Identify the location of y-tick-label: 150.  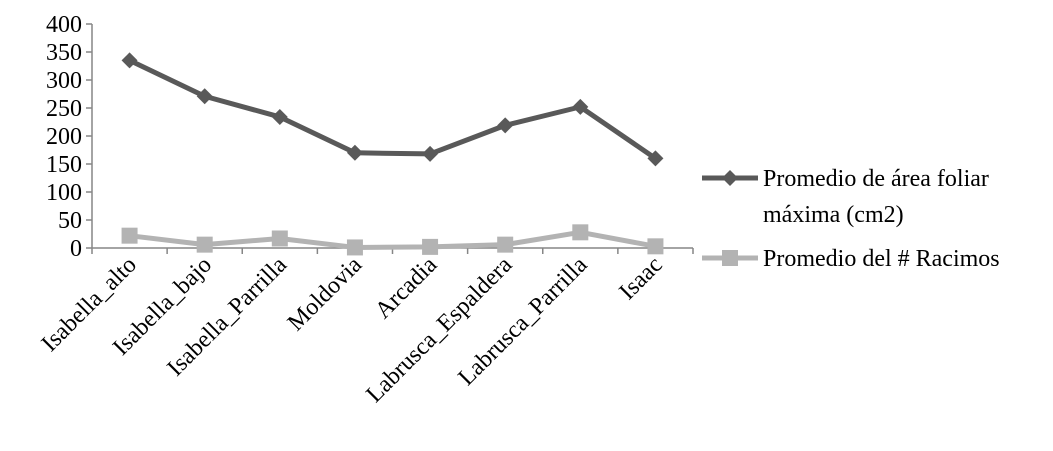
(64, 165).